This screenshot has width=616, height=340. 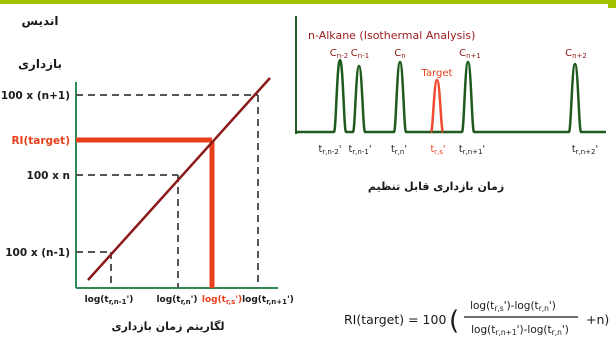 What do you see at coordinates (437, 73) in the screenshot?
I see `target-peak-label: Target` at bounding box center [437, 73].